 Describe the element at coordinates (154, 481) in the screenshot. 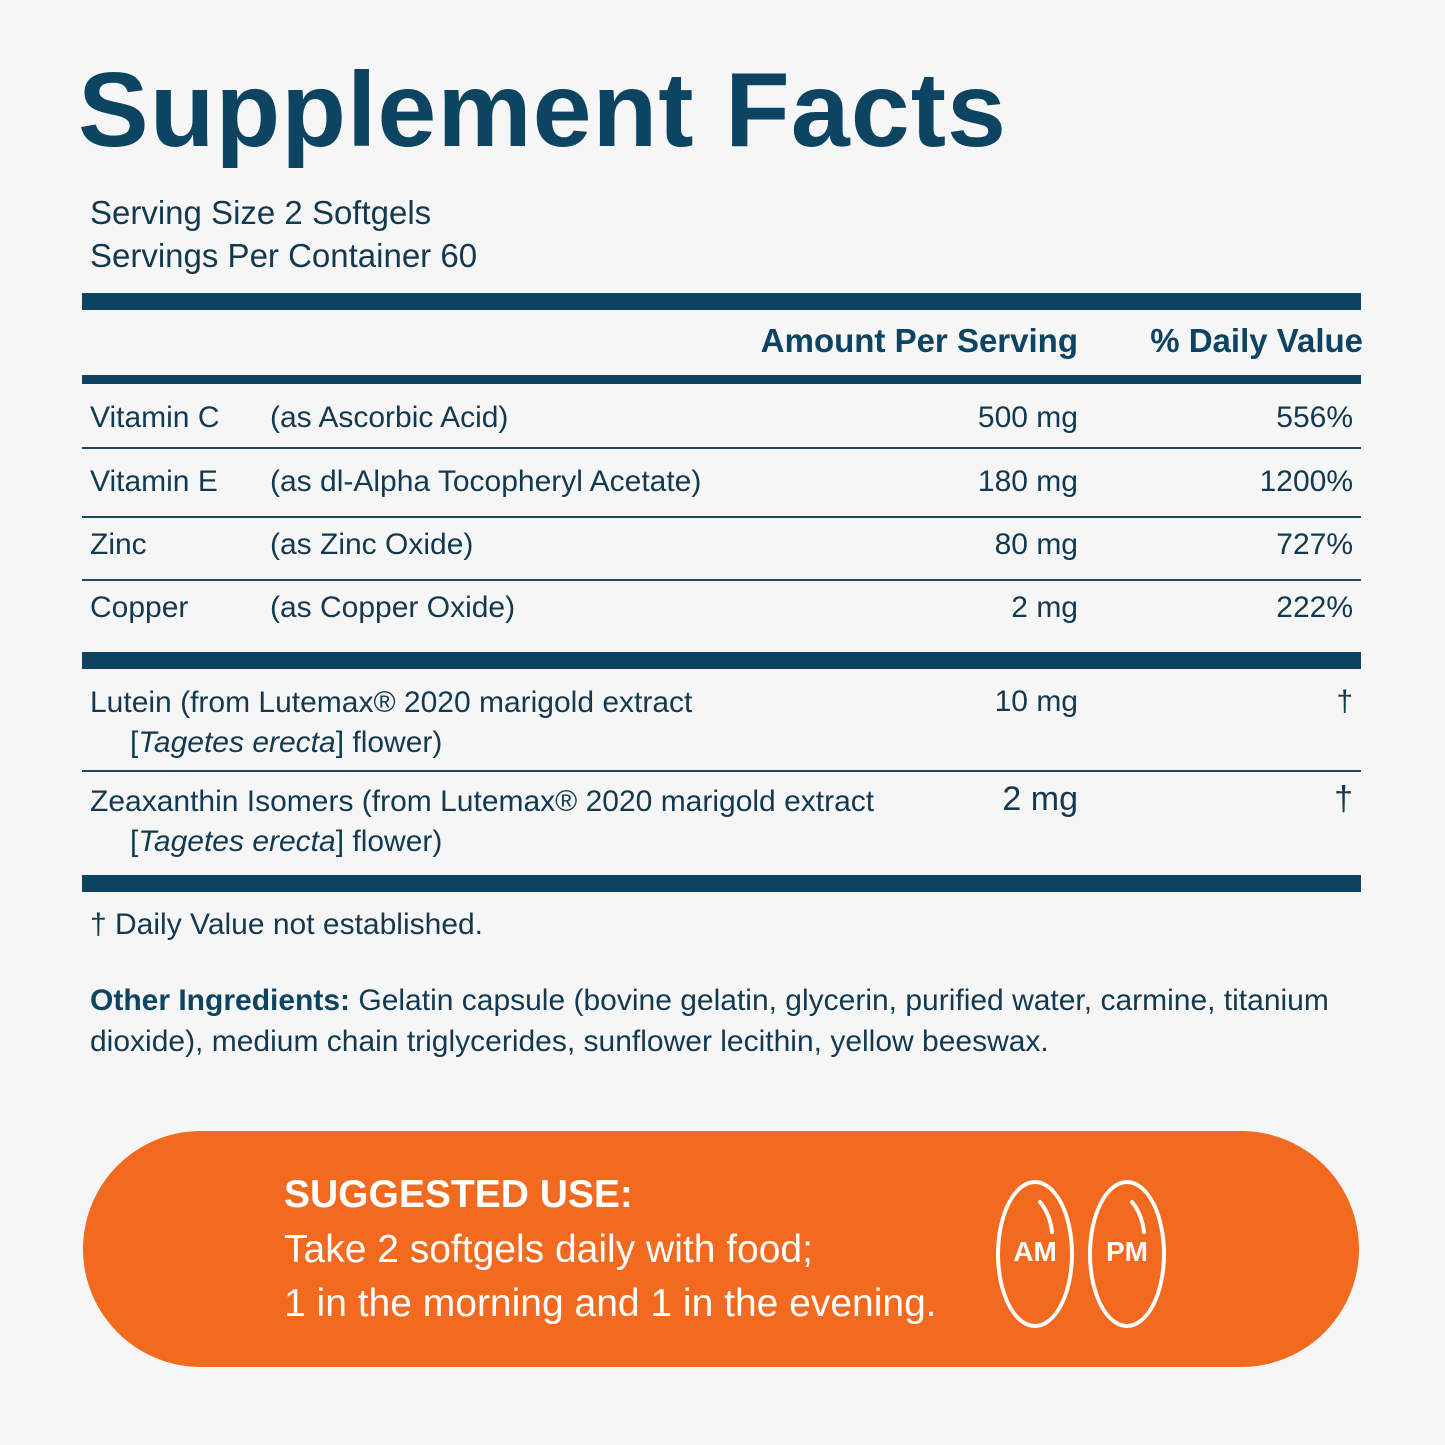

I see `nutrient-name: Vitamin E` at that location.